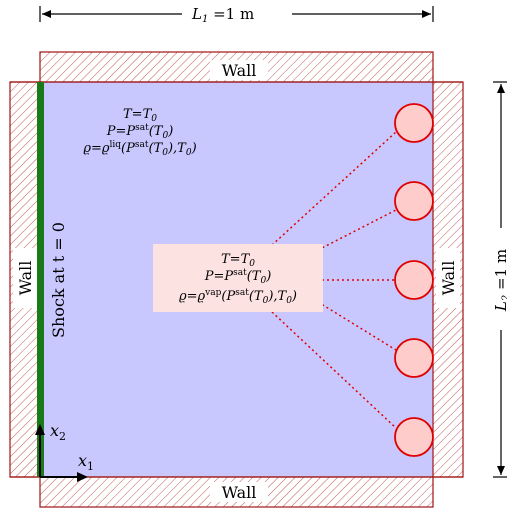 This screenshot has height=508, width=507. I want to click on wall-right-label-bg, so click(448, 278).